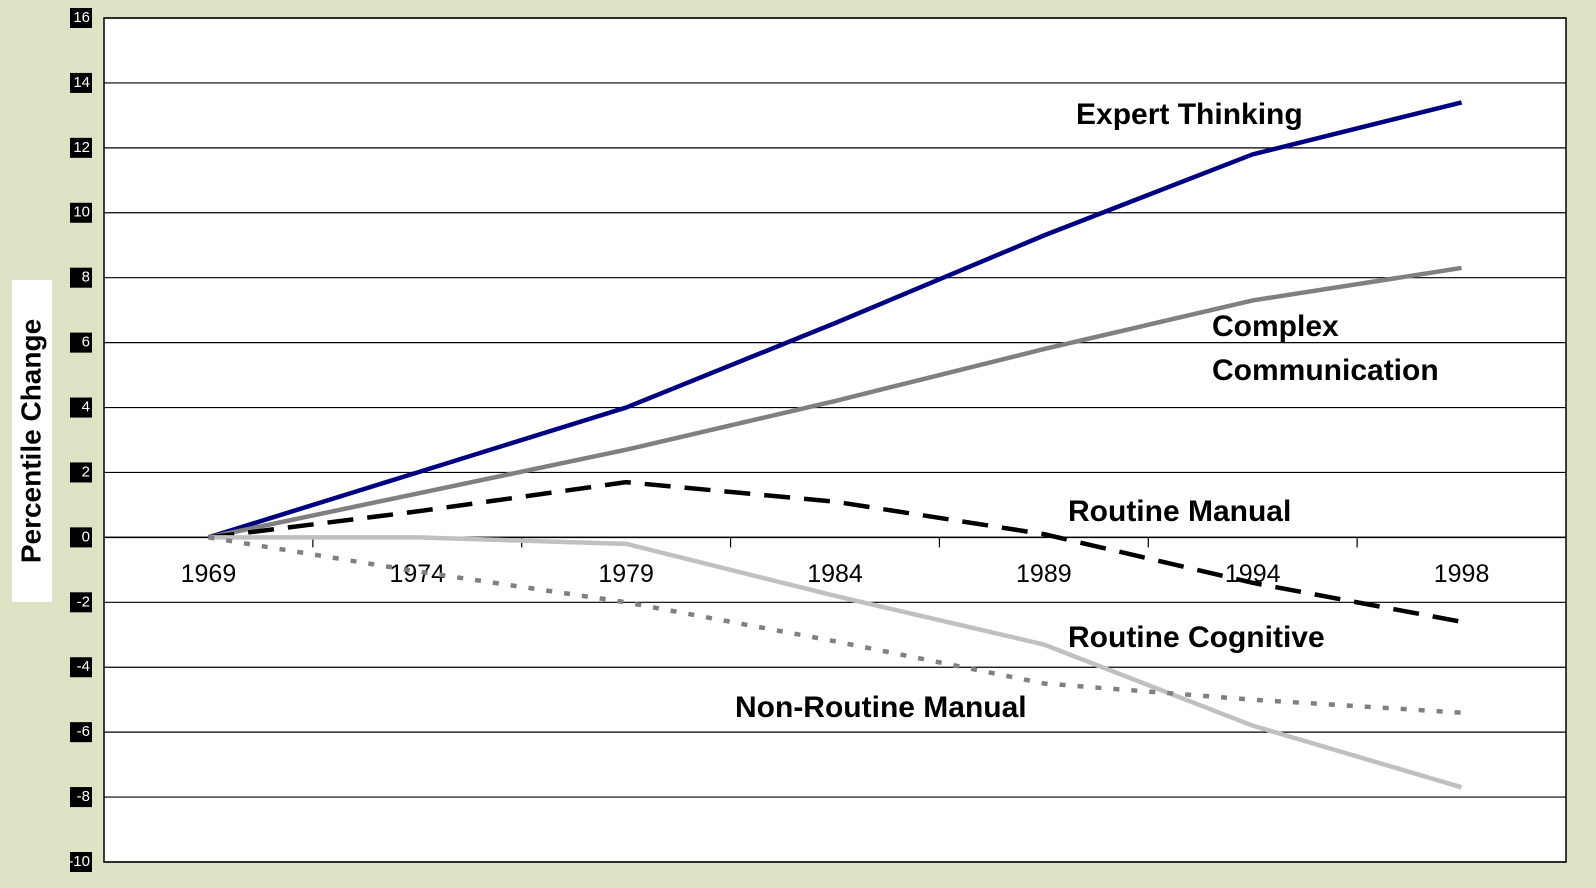 The height and width of the screenshot is (888, 1596). Describe the element at coordinates (626, 574) in the screenshot. I see `x-tick-label: 1979` at that location.